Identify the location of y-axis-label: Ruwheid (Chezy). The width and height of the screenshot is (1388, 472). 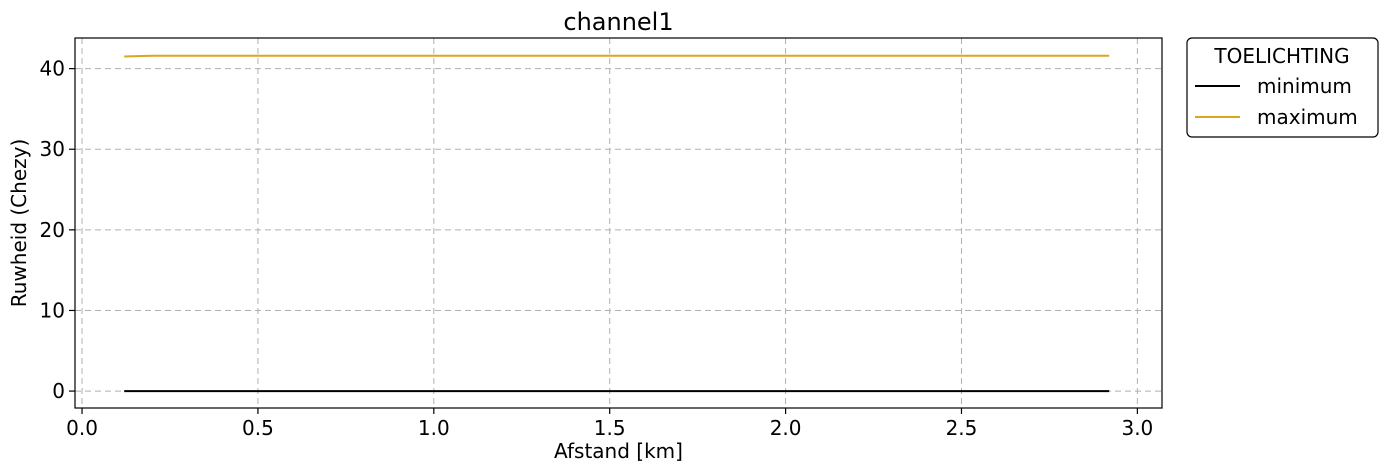
(19, 223).